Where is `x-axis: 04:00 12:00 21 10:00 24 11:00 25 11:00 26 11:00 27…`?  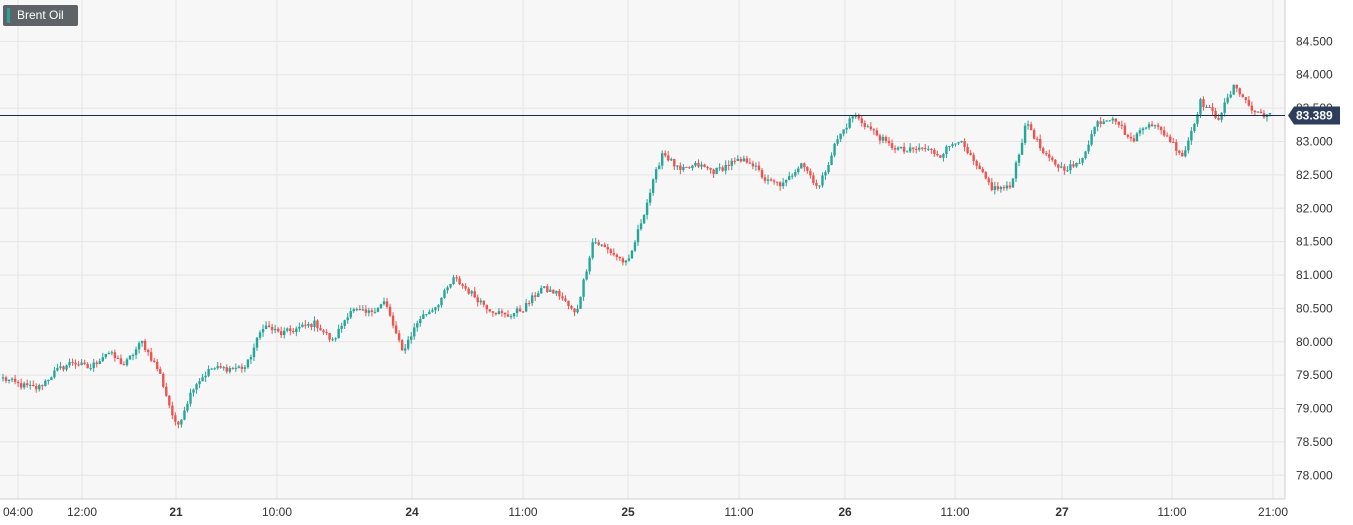
x-axis: 04:00 12:00 21 10:00 24 11:00 25 11:00 26 11:00 27… is located at coordinates (645, 512).